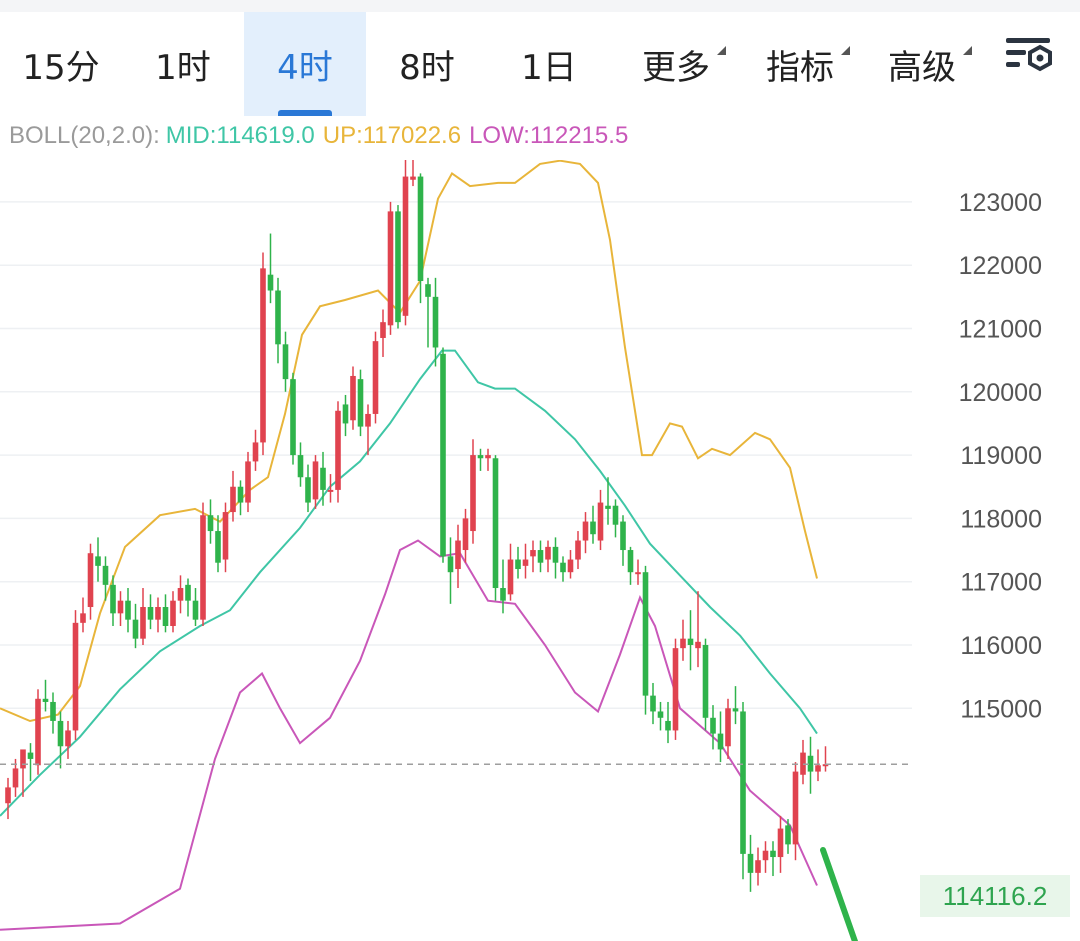 The height and width of the screenshot is (941, 1080). Describe the element at coordinates (183, 67) in the screenshot. I see `tab-label: 1时` at that location.